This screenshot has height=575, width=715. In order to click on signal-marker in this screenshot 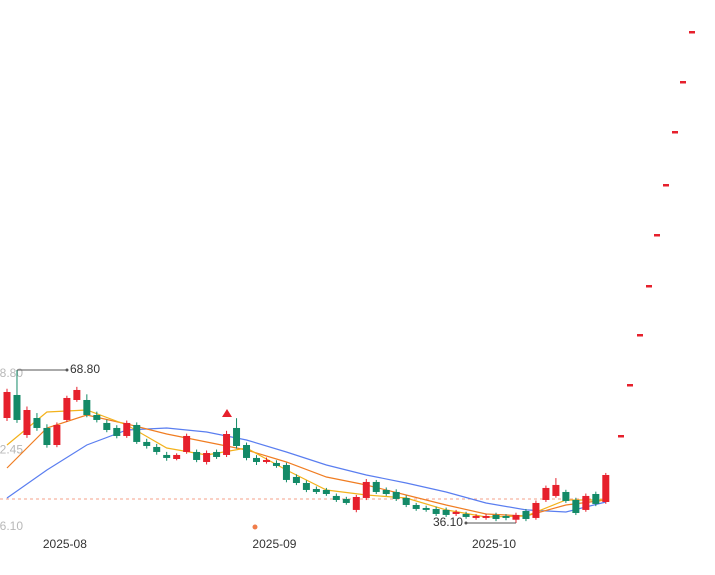, I will do `click(227, 413)`.